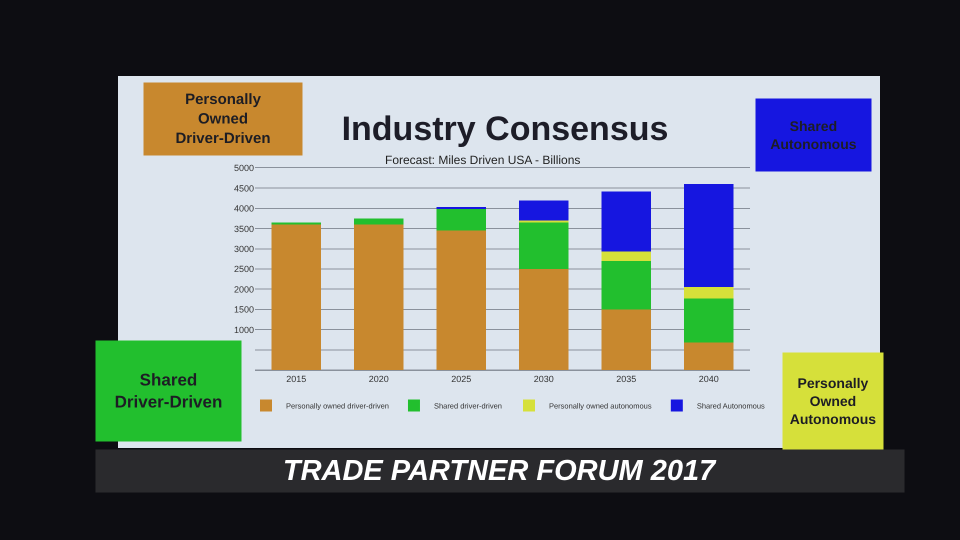 This screenshot has width=960, height=540. I want to click on x-tick-label: 2025, so click(461, 379).